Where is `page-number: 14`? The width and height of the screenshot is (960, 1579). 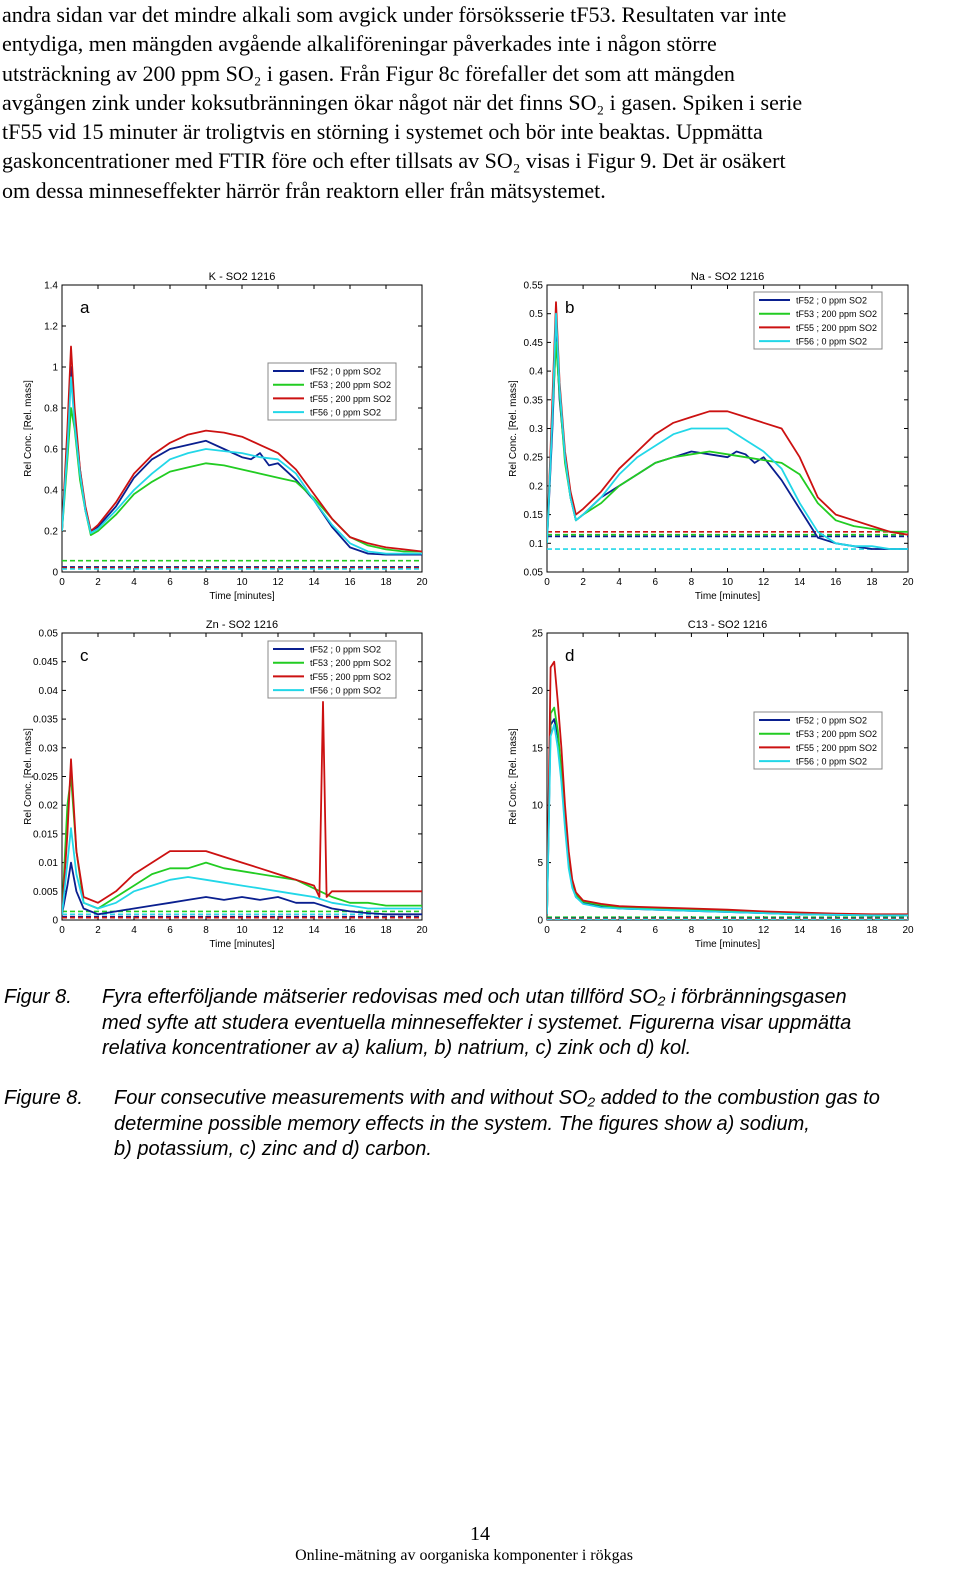 page-number: 14 is located at coordinates (480, 1534).